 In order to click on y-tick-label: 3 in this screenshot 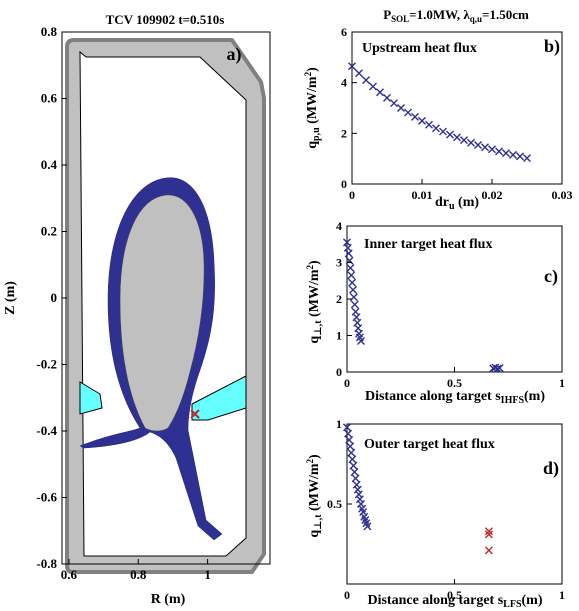, I will do `click(339, 263)`.